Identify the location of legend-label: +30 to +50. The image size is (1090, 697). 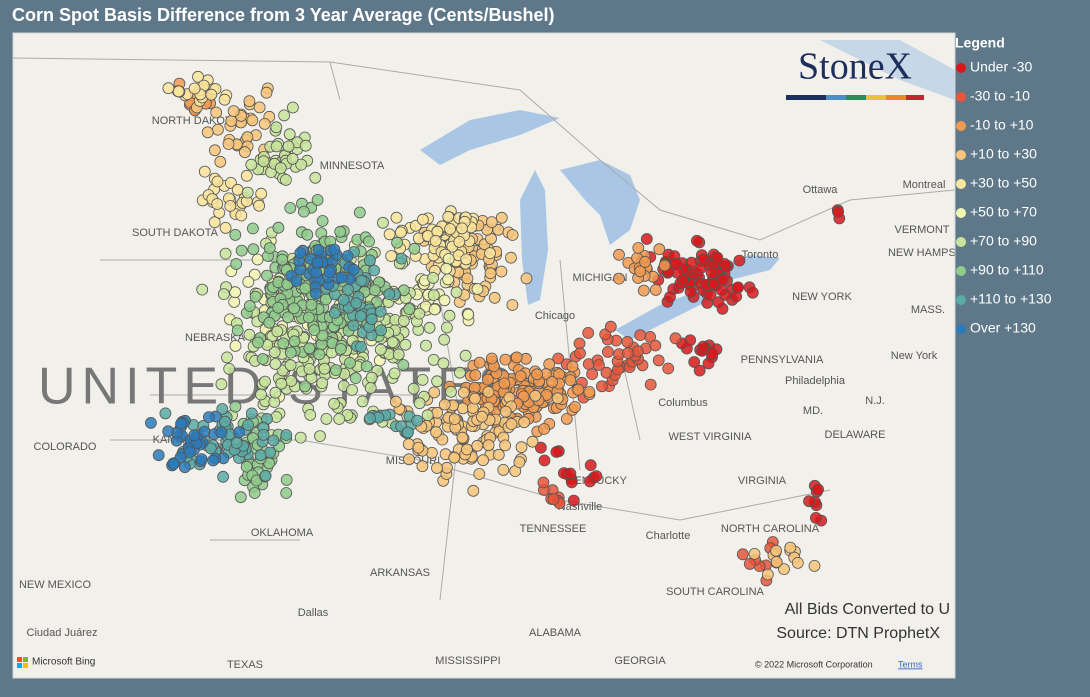
(1003, 183).